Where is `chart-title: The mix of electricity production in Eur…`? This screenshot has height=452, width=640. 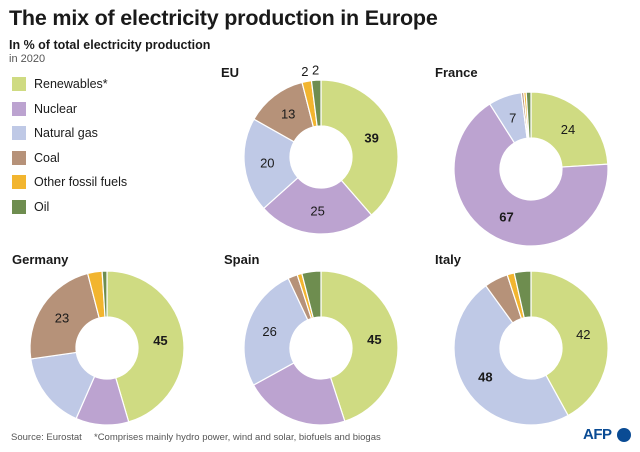
chart-title: The mix of electricity production in Eur… is located at coordinates (223, 18).